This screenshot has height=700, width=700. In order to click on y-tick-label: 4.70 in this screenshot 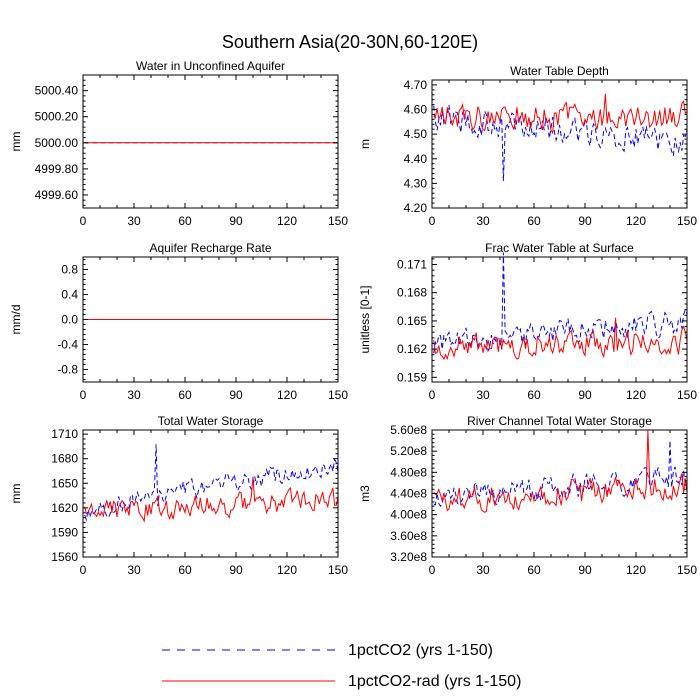, I will do `click(416, 85)`.